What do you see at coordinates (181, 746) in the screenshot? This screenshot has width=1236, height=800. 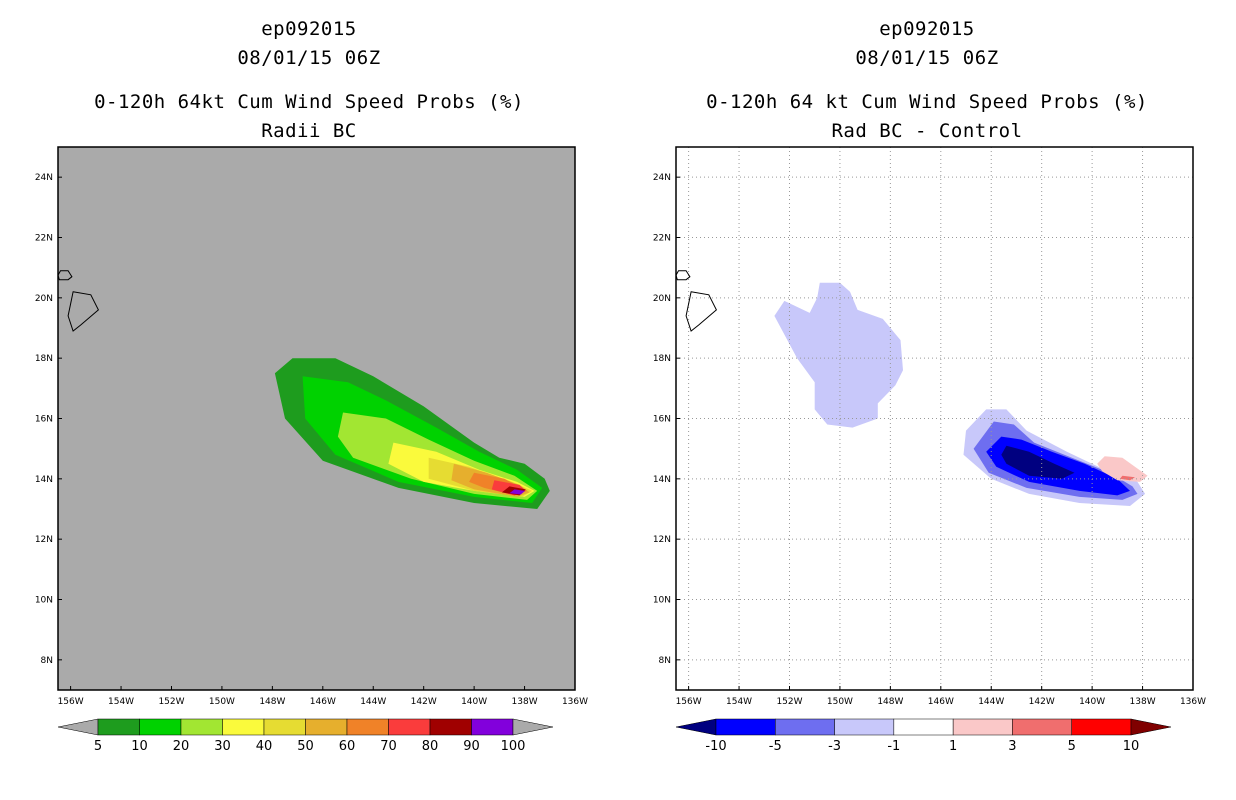 I see `colorbar-label: 20` at bounding box center [181, 746].